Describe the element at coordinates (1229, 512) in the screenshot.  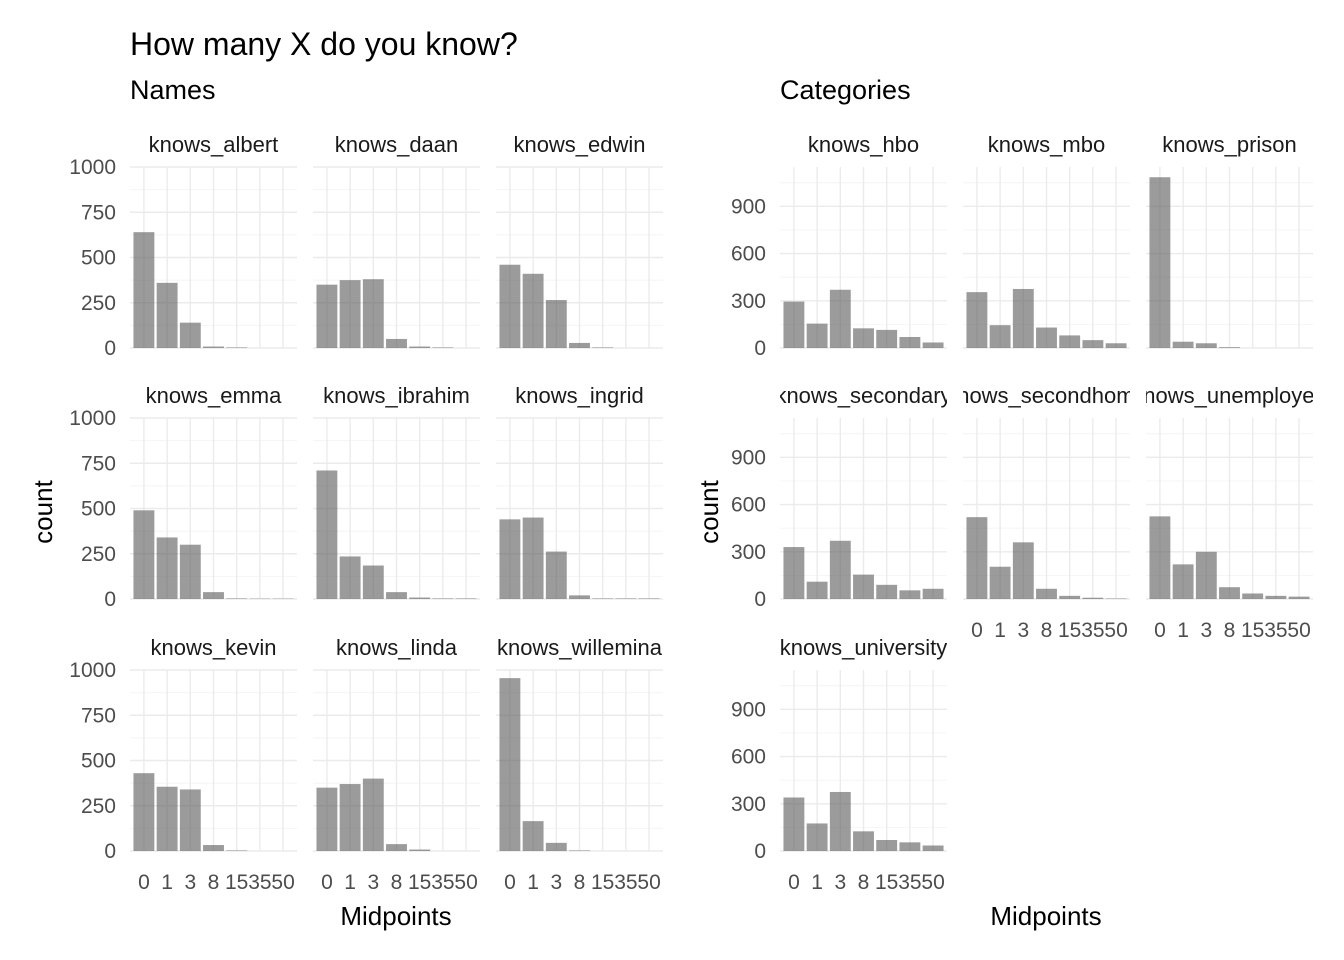
I see `panel-knows_unemployed: knows_unemployed 0 1 3 8 15 35 50` at that location.